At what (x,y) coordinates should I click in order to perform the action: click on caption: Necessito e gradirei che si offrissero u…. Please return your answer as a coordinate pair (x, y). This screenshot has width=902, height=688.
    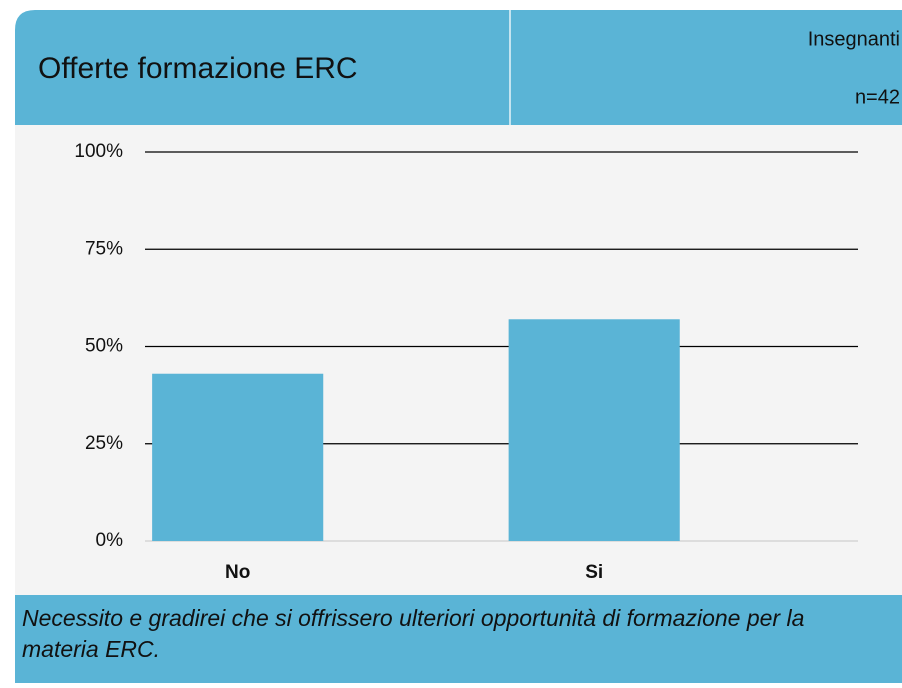
    Looking at the image, I should click on (413, 633).